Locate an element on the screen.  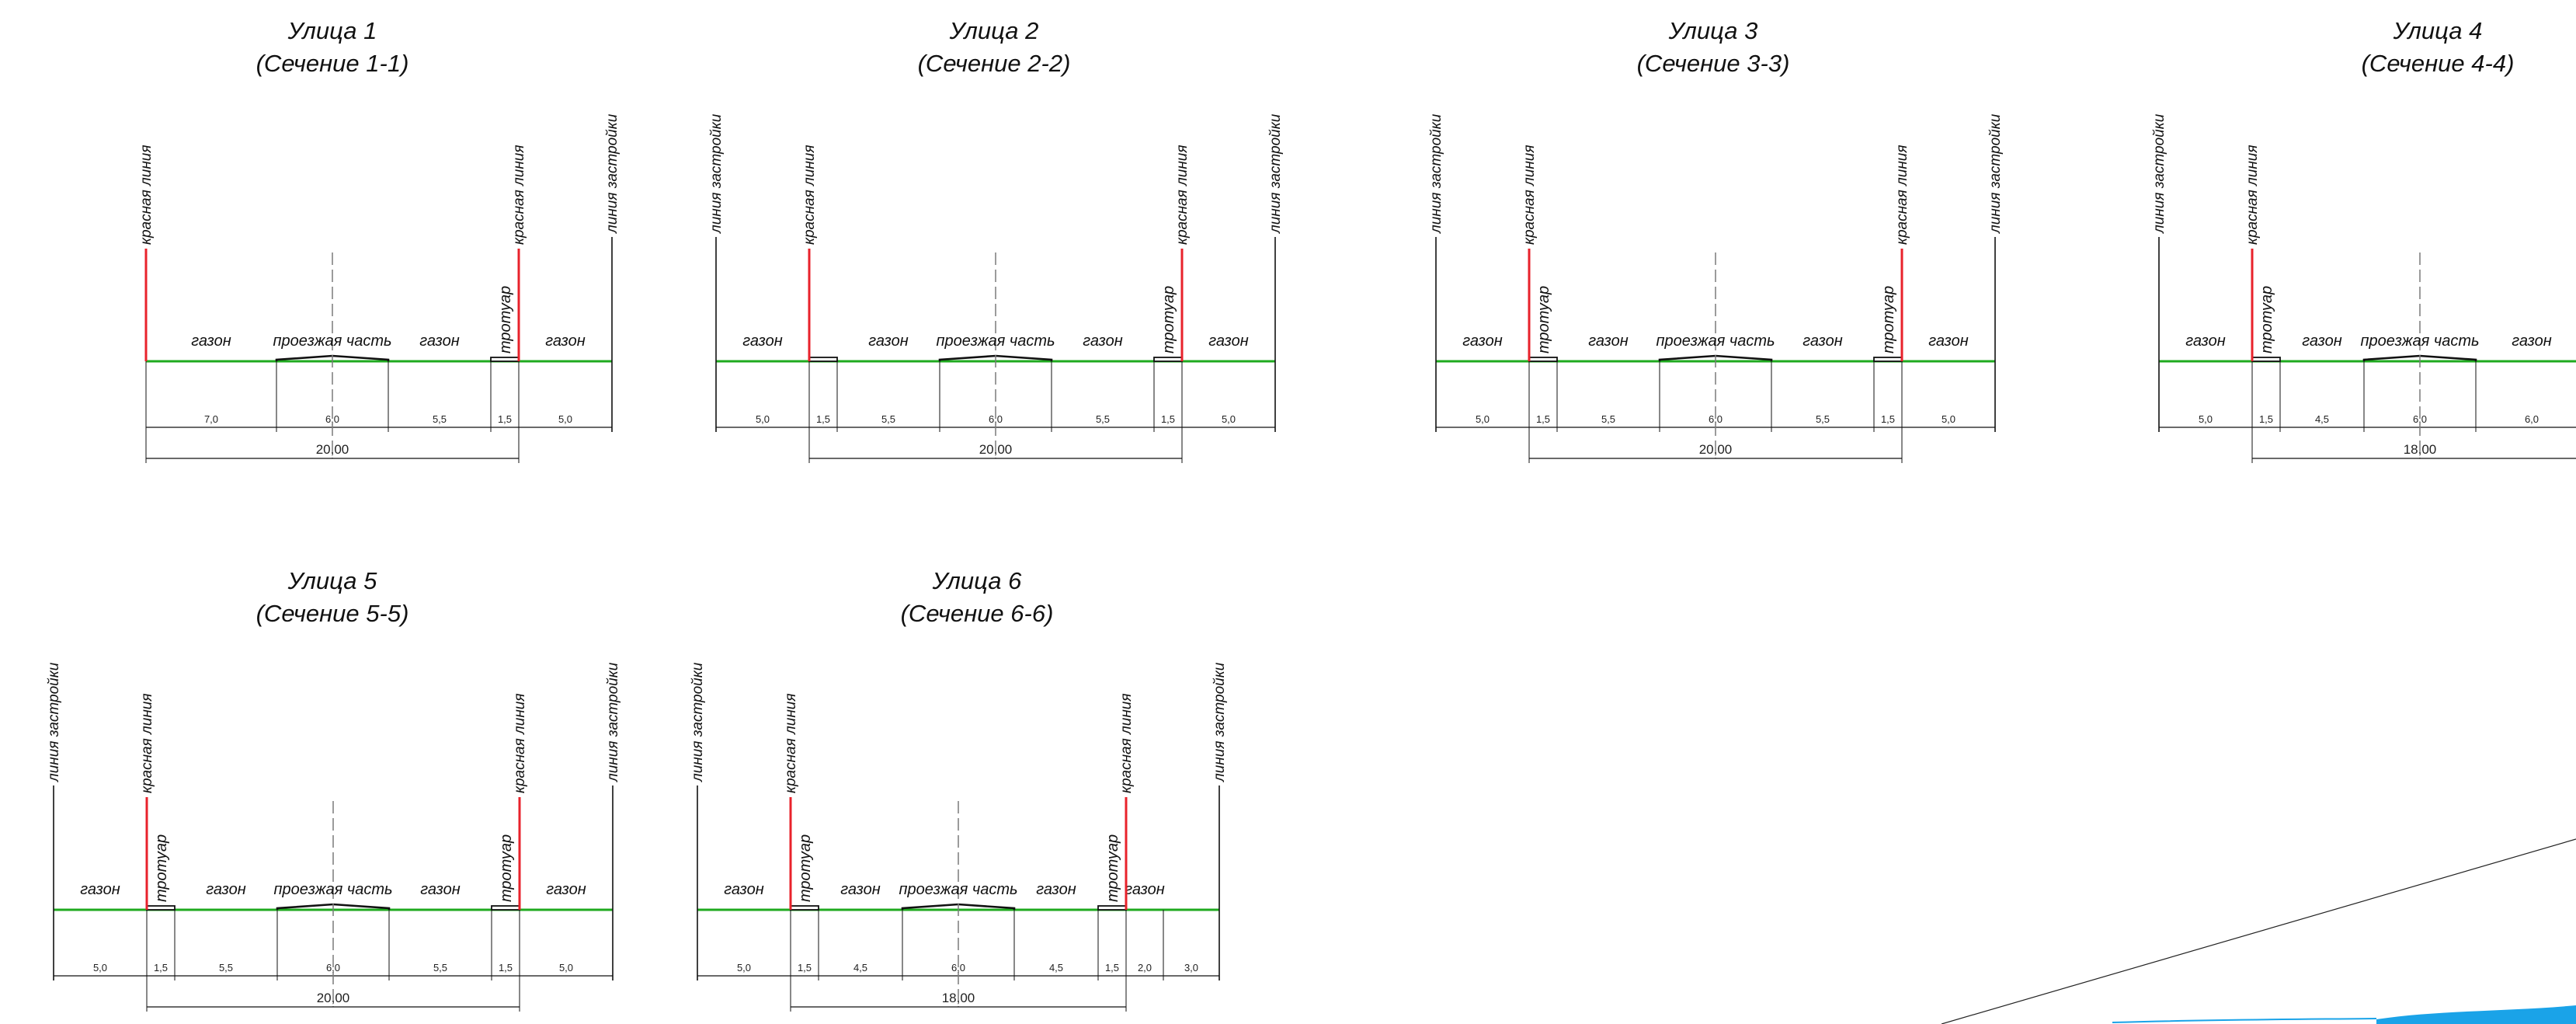
section-subtitle: (Сечение 3-3) is located at coordinates (1714, 63).